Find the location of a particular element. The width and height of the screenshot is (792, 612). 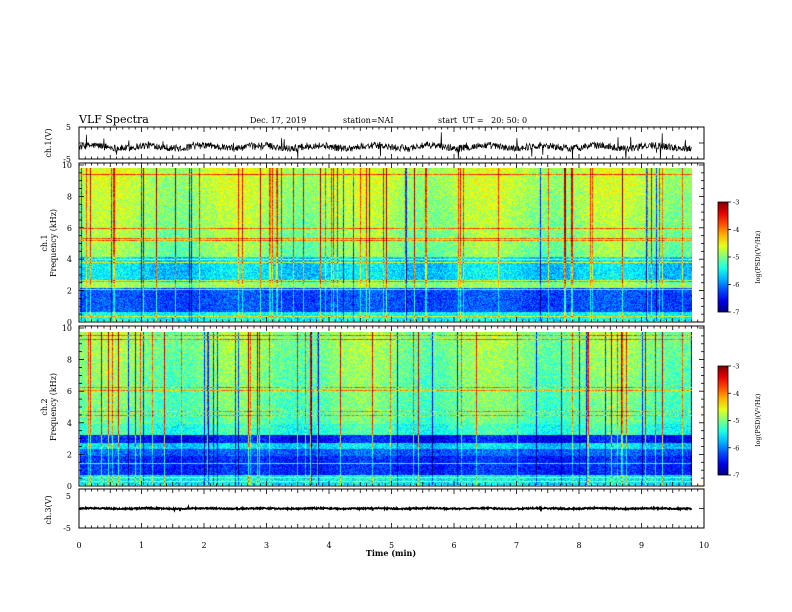

ch1-ytick-top: 5 is located at coordinates (68, 127).